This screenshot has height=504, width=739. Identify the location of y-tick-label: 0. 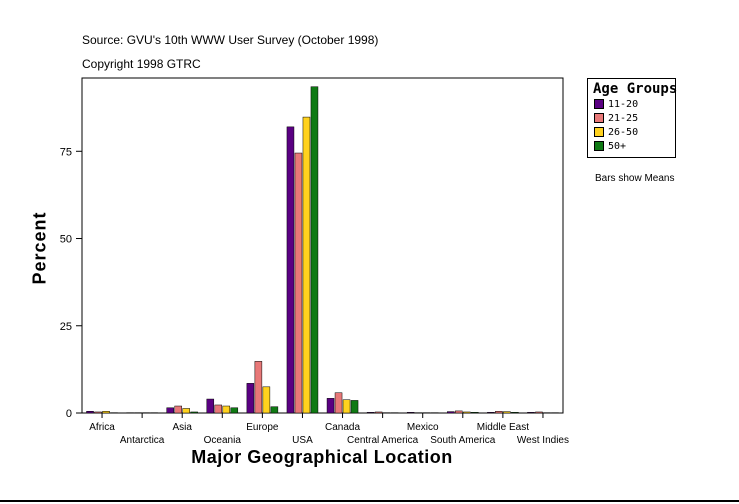
(69, 414).